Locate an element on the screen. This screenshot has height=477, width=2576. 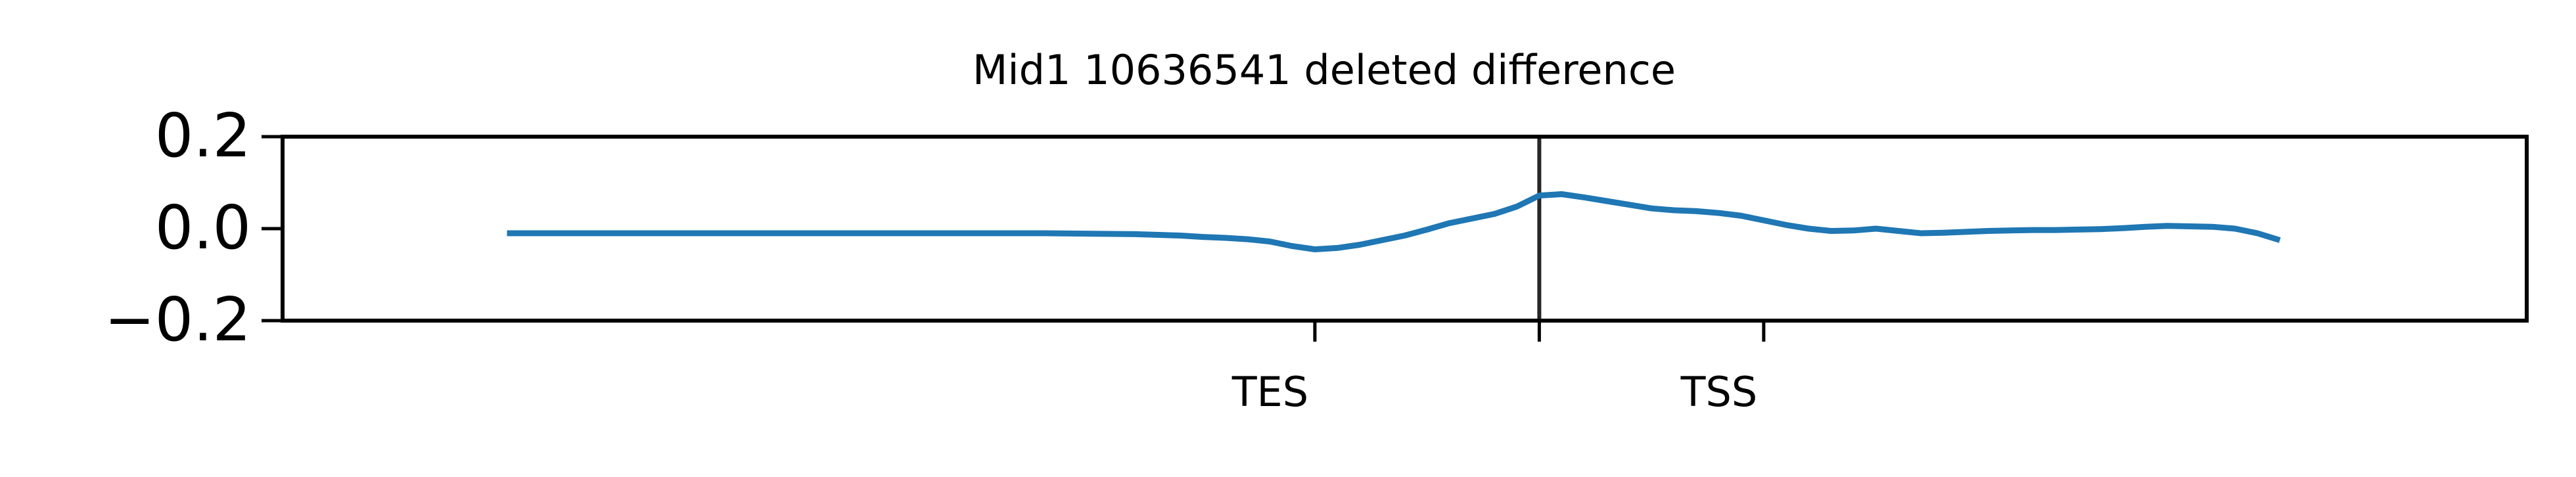
series-line is located at coordinates (1394, 222).